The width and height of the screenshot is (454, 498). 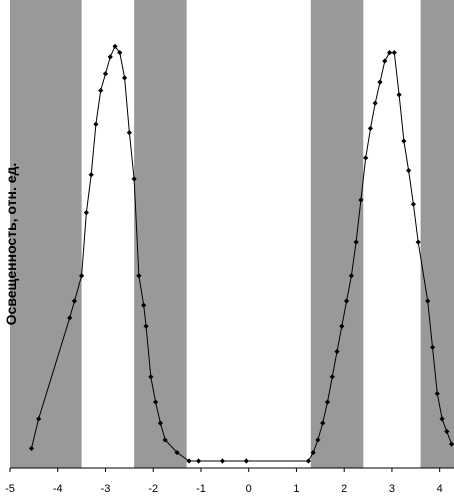 I want to click on x-tick-label: -1, so click(x=201, y=489).